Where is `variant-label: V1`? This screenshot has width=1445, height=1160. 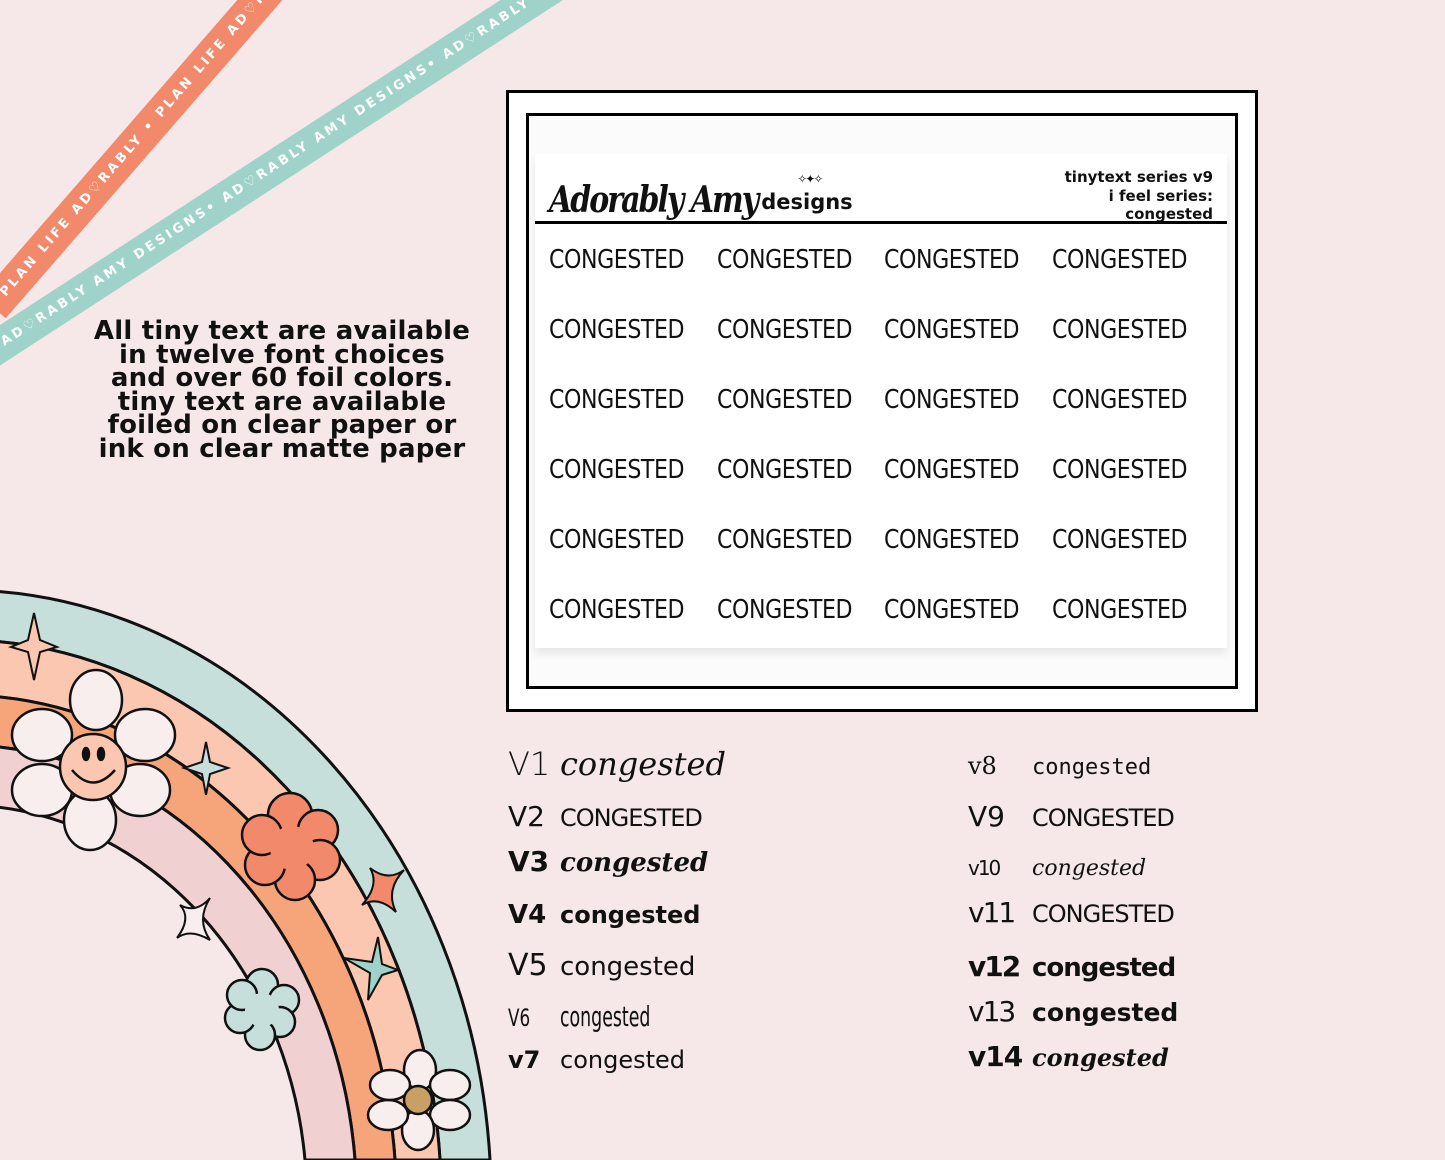
variant-label: V1 is located at coordinates (529, 764).